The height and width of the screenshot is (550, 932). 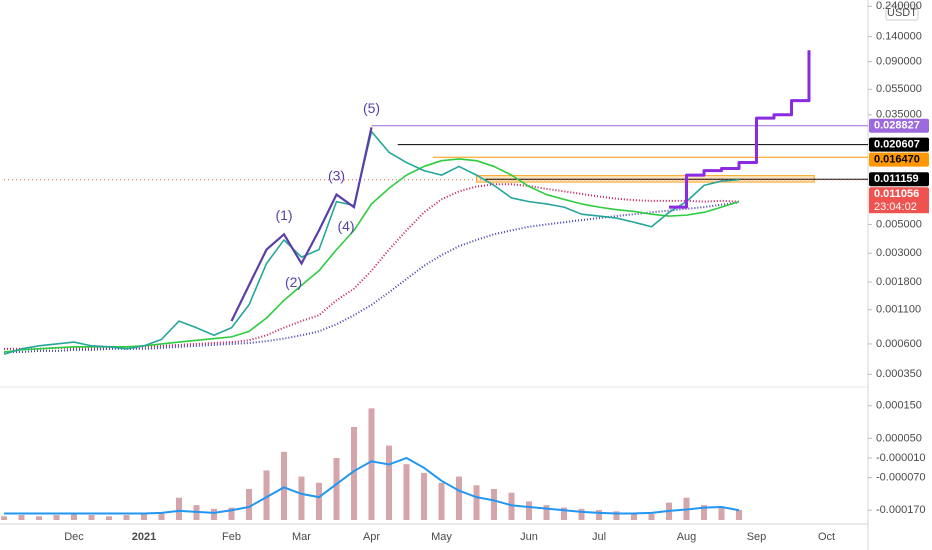 What do you see at coordinates (336, 175) in the screenshot?
I see `wave-label: (3)` at bounding box center [336, 175].